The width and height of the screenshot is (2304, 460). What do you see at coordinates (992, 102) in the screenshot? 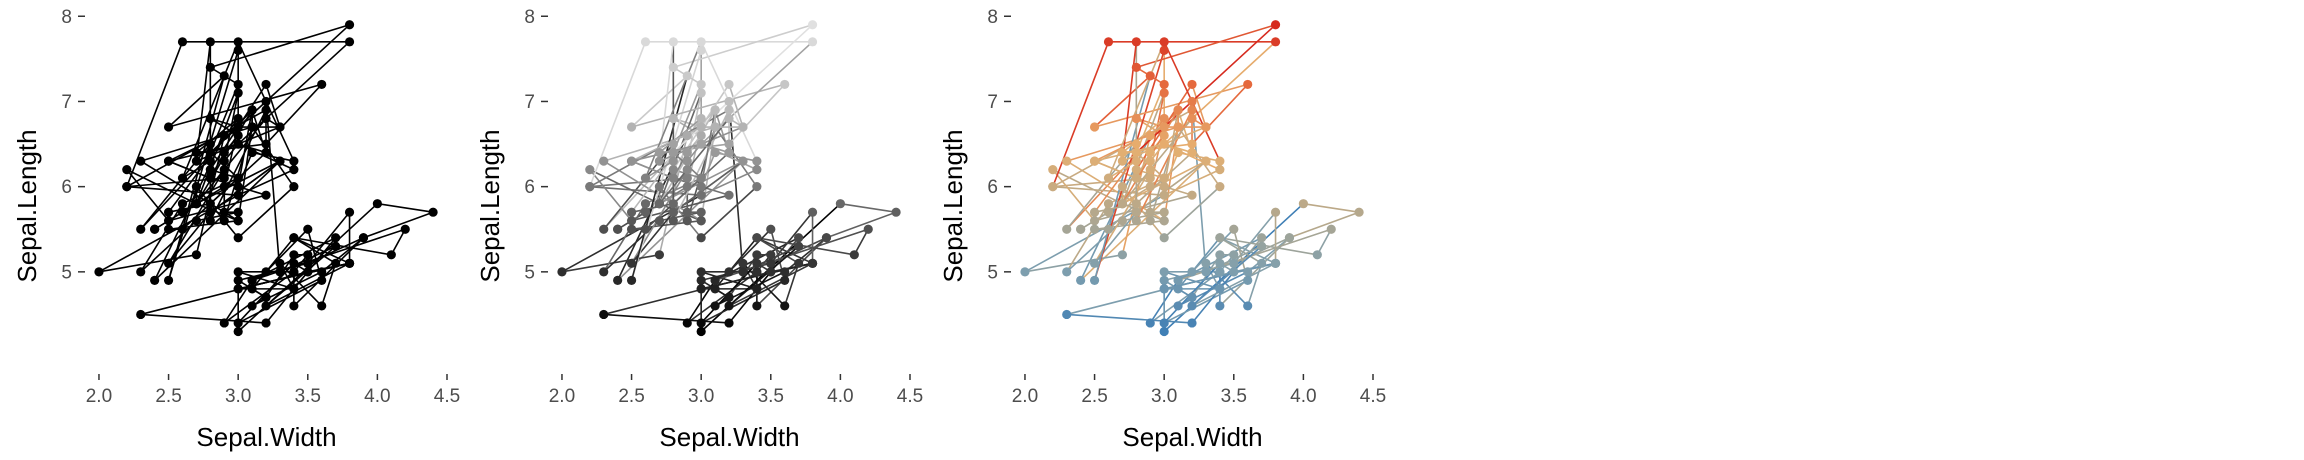
I see `y-tick-label: 7` at bounding box center [992, 102].